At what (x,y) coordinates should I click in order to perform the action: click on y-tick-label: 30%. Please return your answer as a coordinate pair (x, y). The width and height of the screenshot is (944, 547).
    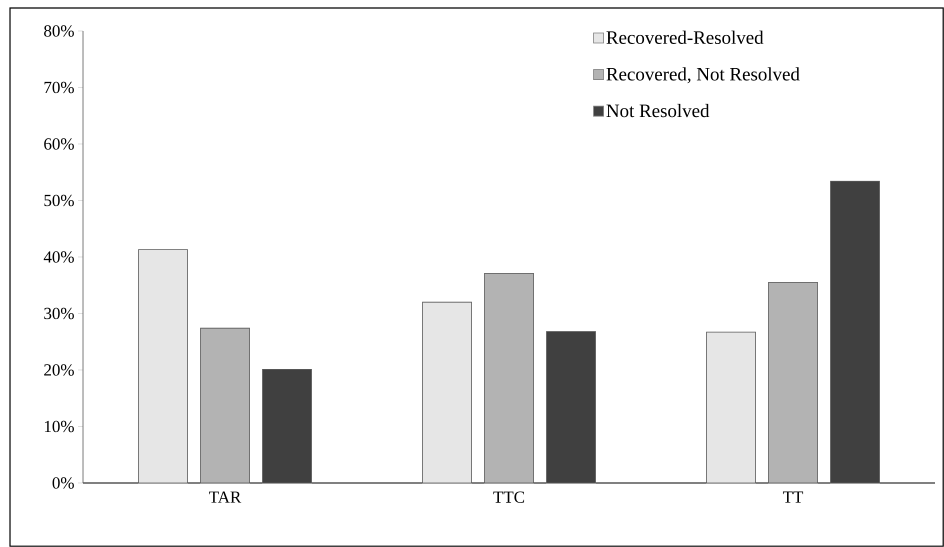
    Looking at the image, I should click on (59, 314).